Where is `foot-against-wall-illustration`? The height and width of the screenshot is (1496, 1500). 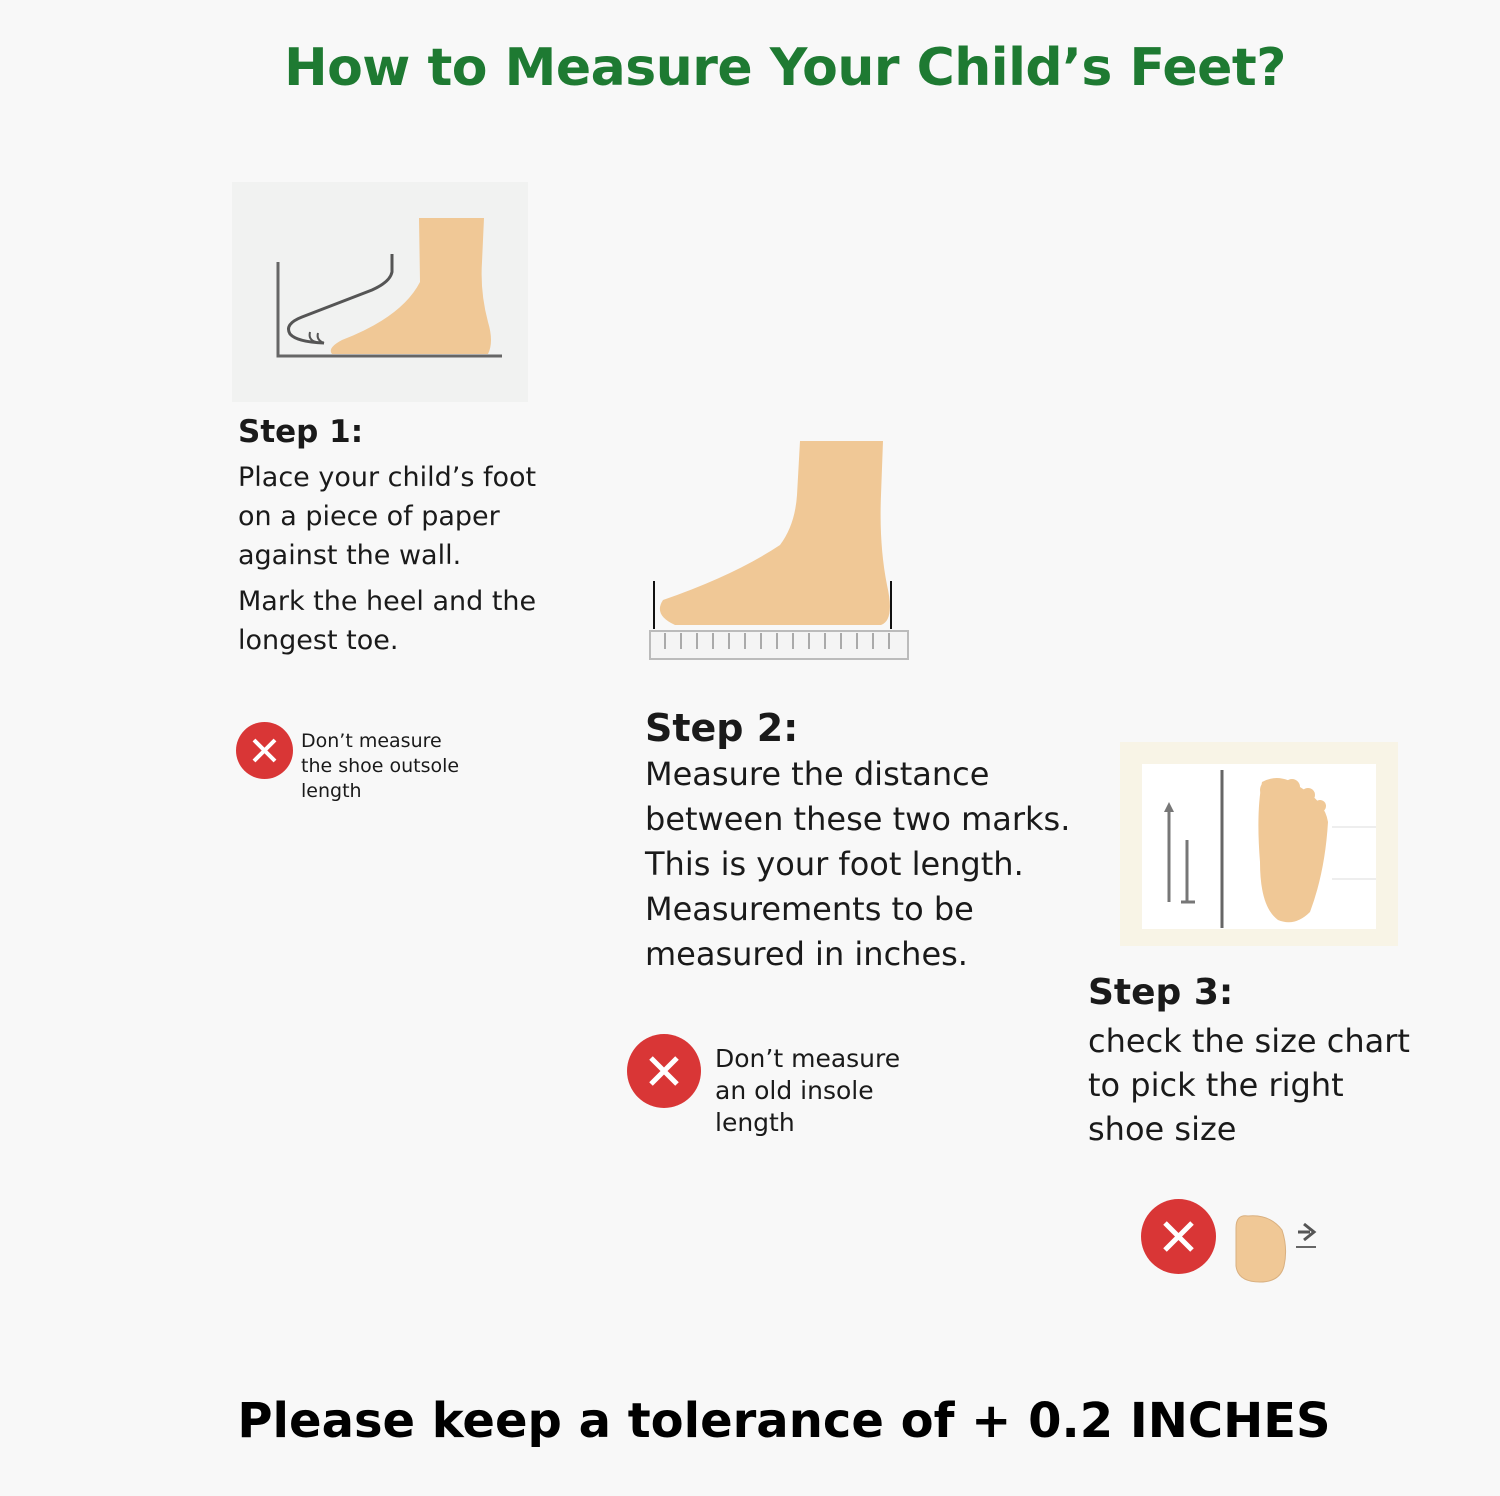 foot-against-wall-illustration is located at coordinates (380, 292).